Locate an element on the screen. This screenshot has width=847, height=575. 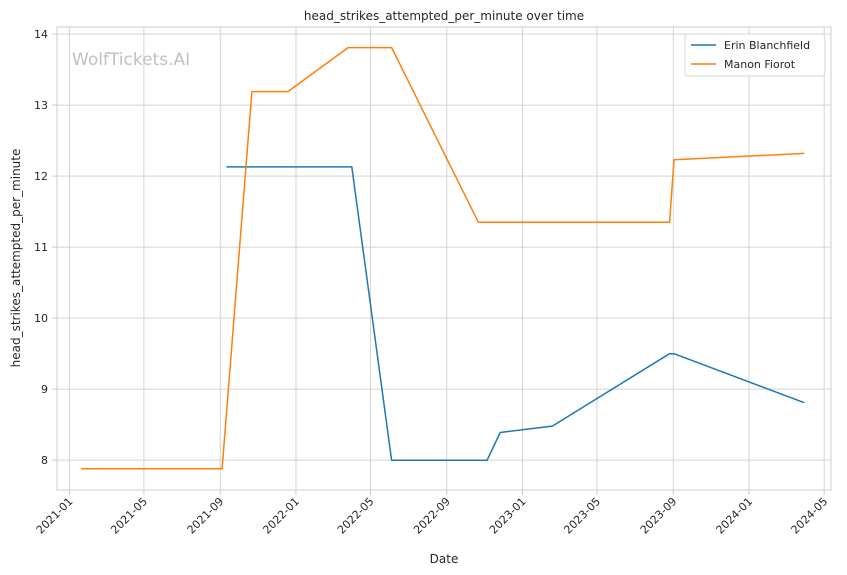
y-tick-label: 9 is located at coordinates (44, 389).